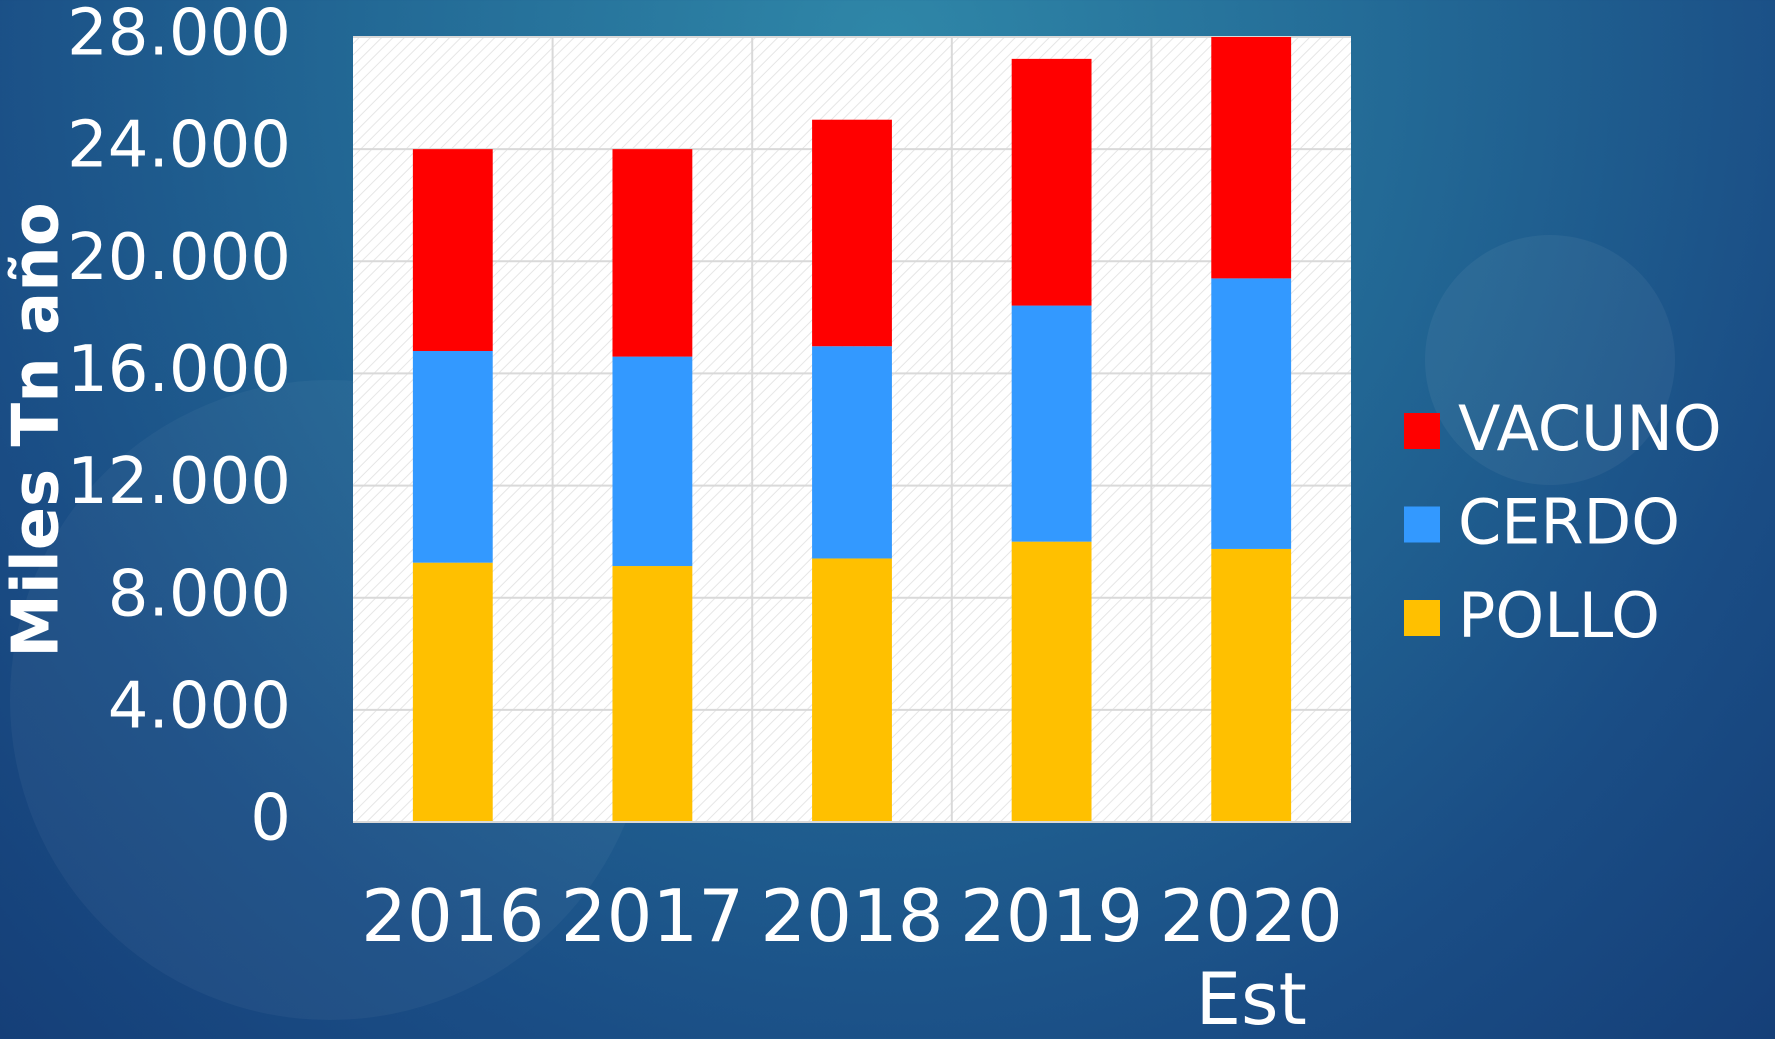  Describe the element at coordinates (37, 430) in the screenshot. I see `y-axis-title: Miles Tn año` at that location.